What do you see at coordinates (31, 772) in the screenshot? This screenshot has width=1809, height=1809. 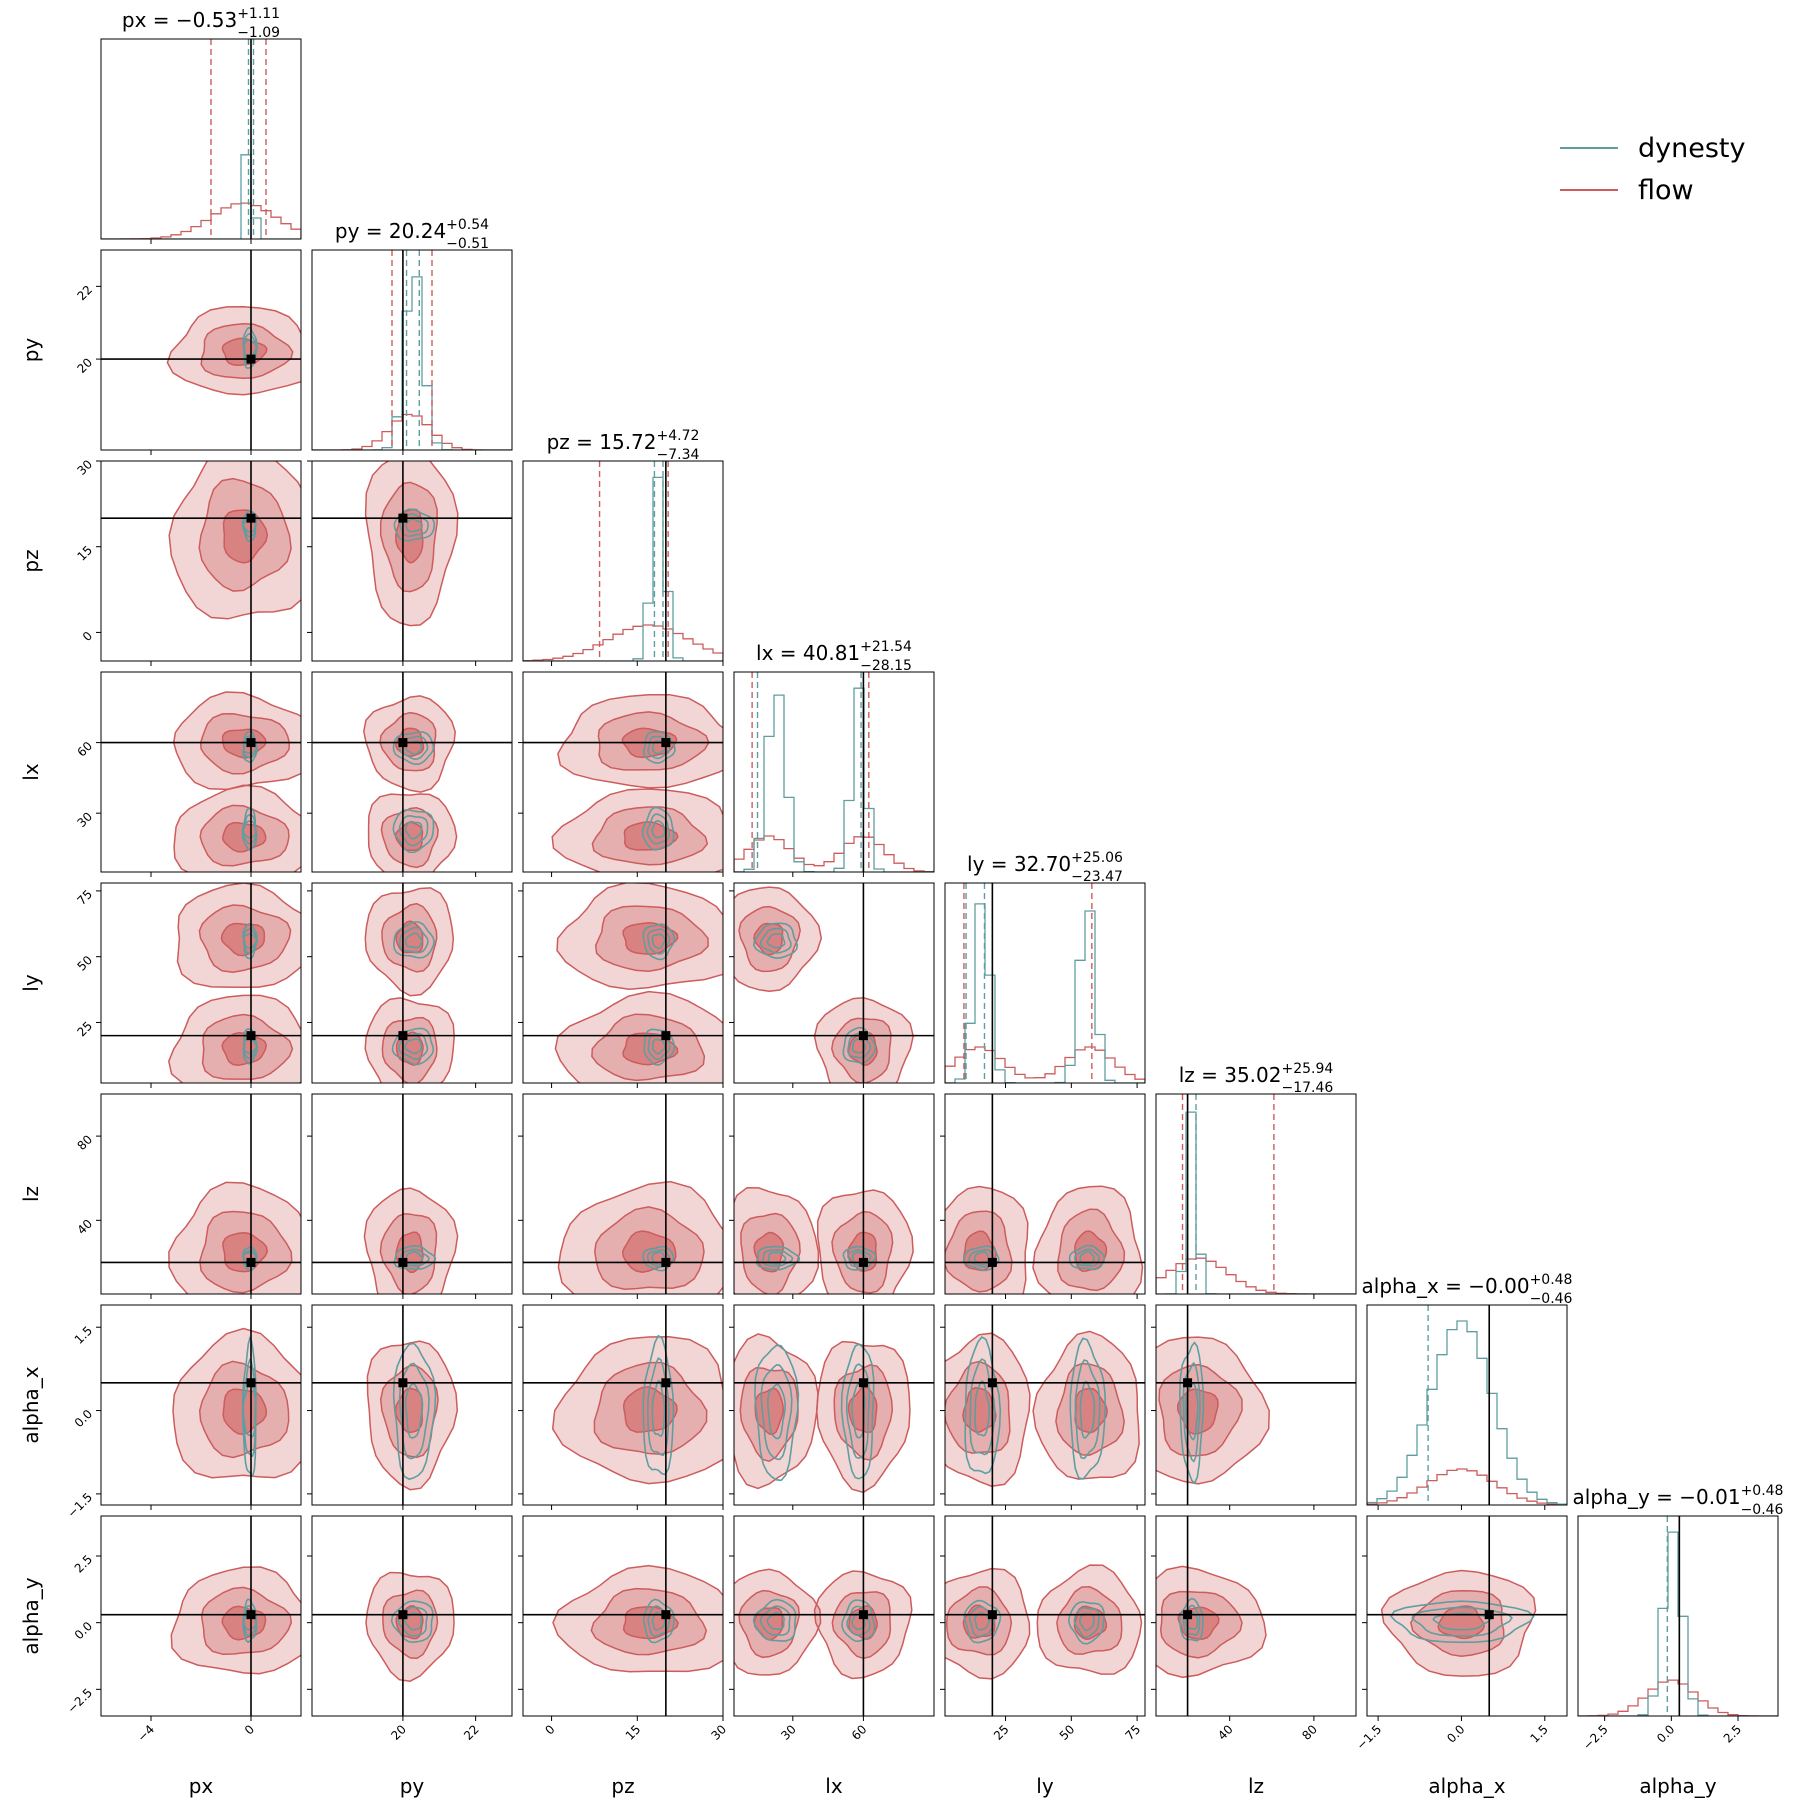 I see `ylabel-lx: lx` at bounding box center [31, 772].